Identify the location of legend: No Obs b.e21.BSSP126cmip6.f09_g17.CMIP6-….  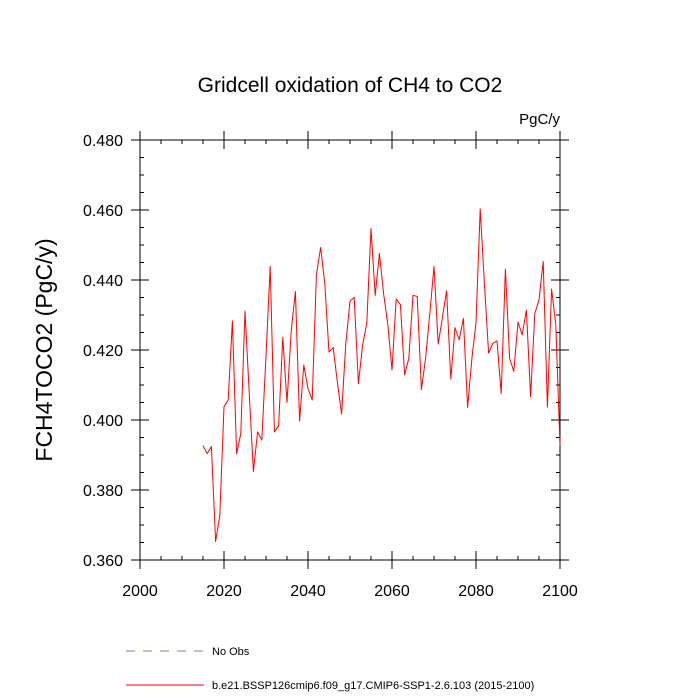
(330, 669).